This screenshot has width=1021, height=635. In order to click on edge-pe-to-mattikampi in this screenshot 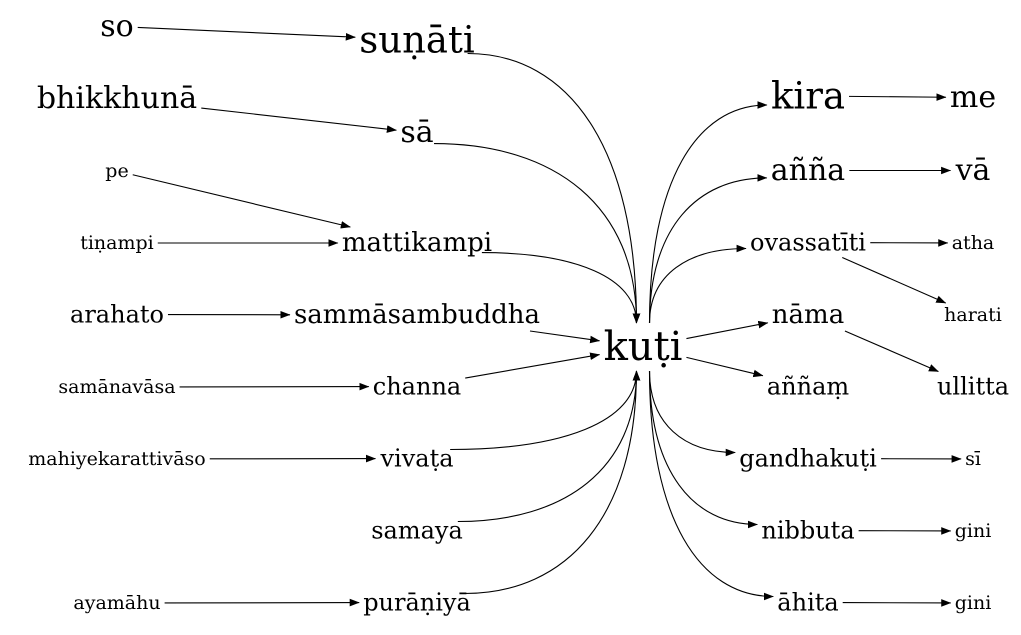, I will do `click(241, 201)`.